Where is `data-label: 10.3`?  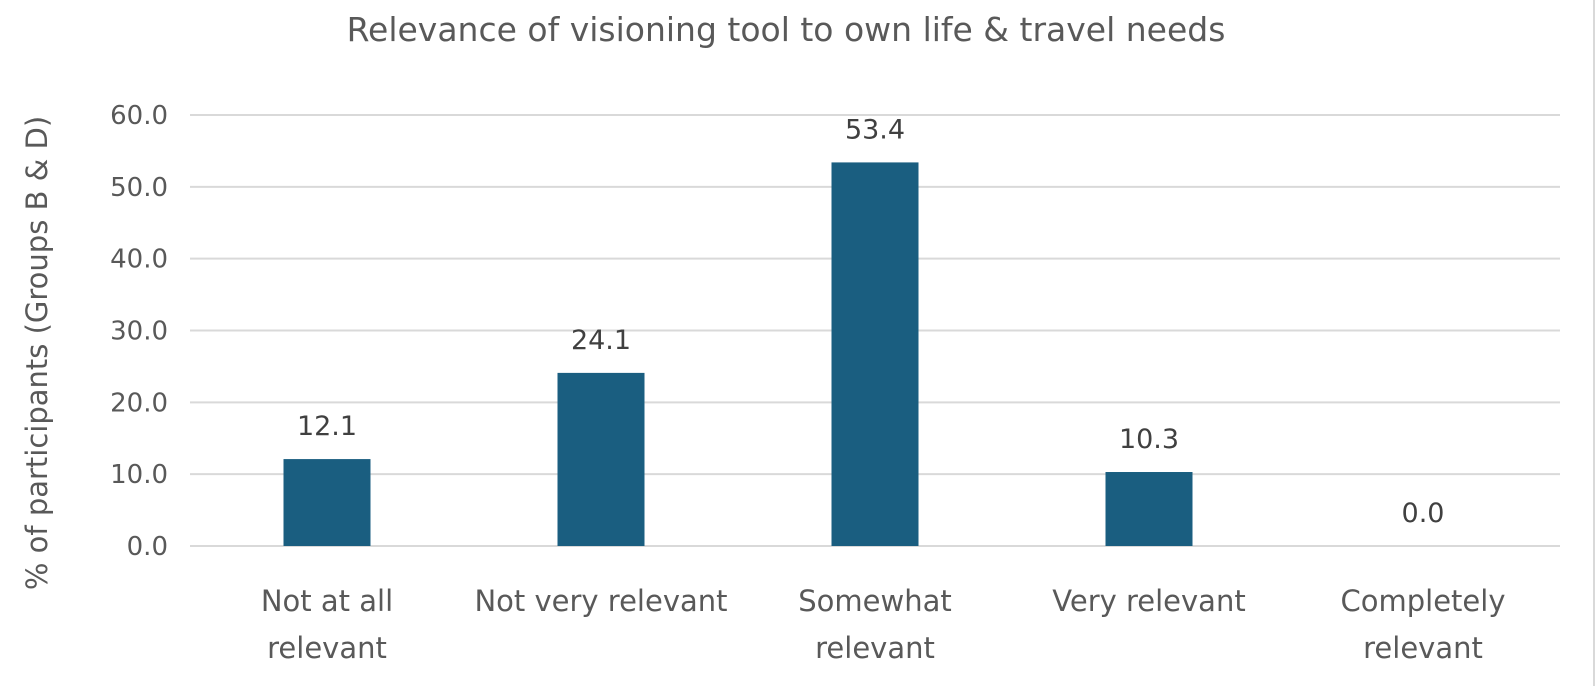
data-label: 10.3 is located at coordinates (1149, 439).